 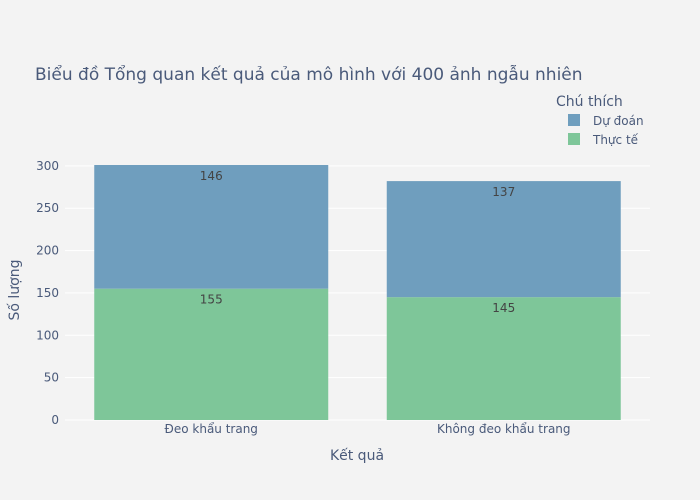 I want to click on y-tick-label-0: 0, so click(x=55, y=420).